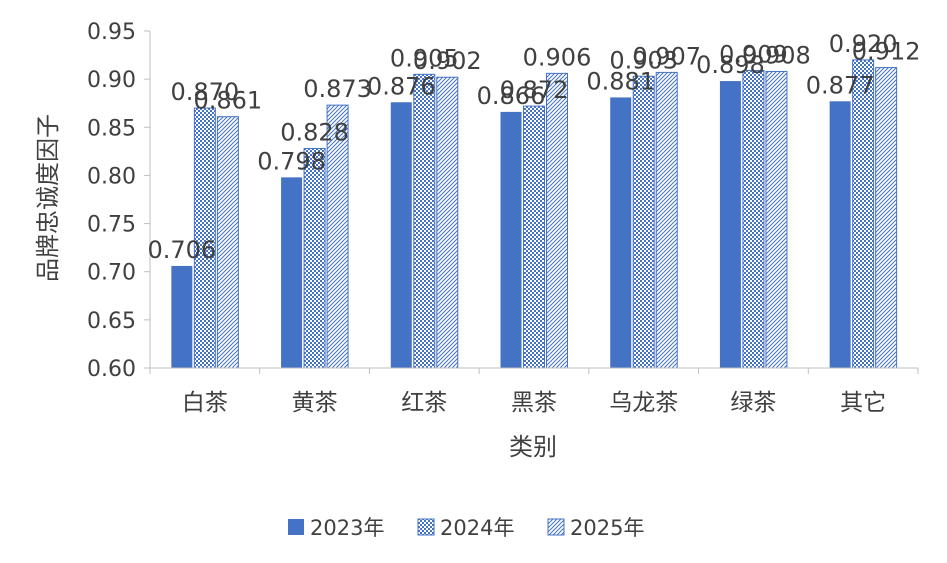 This screenshot has width=947, height=563. Describe the element at coordinates (511, 96) in the screenshot. I see `data-label: 0.866` at that location.